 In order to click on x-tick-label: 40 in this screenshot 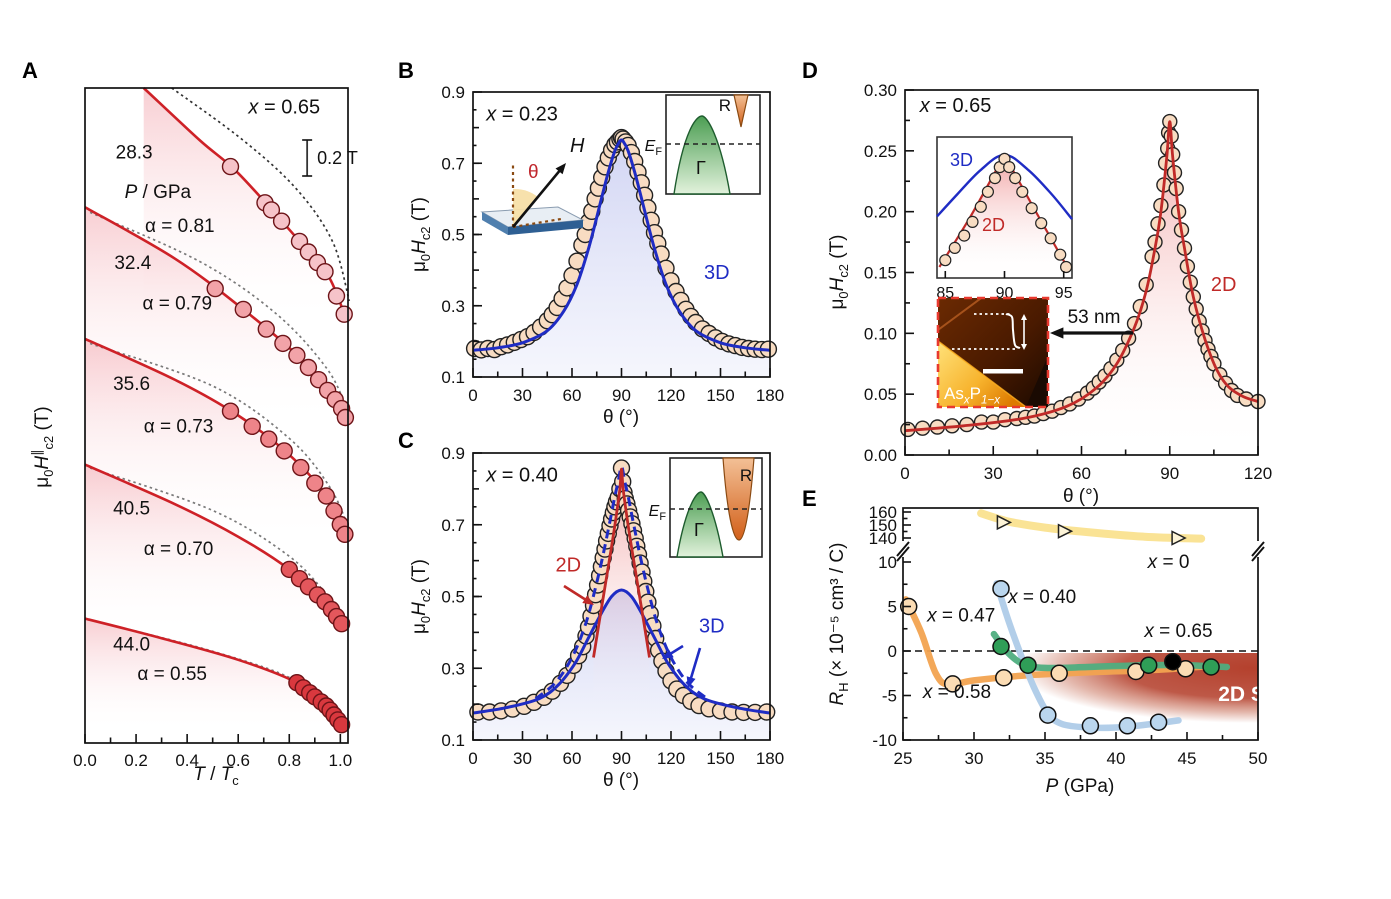, I will do `click(1116, 758)`.